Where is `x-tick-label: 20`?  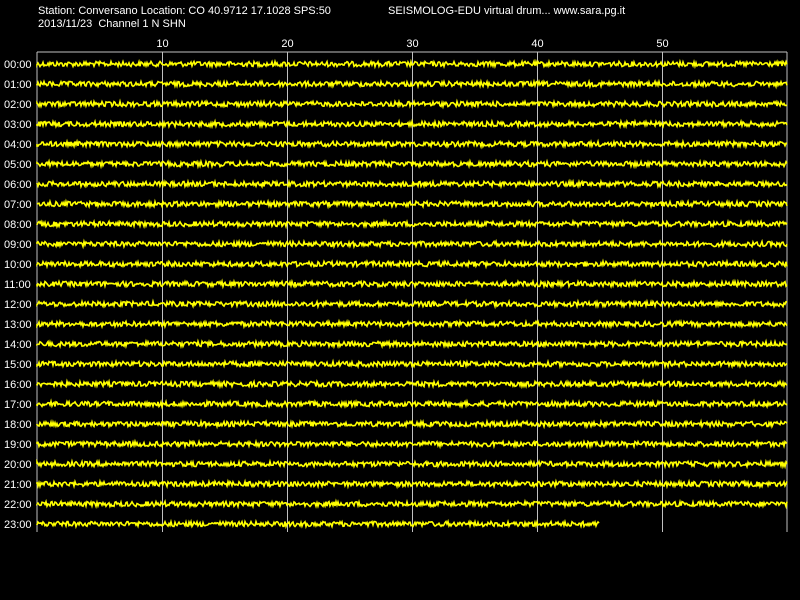
x-tick-label: 20 is located at coordinates (287, 44).